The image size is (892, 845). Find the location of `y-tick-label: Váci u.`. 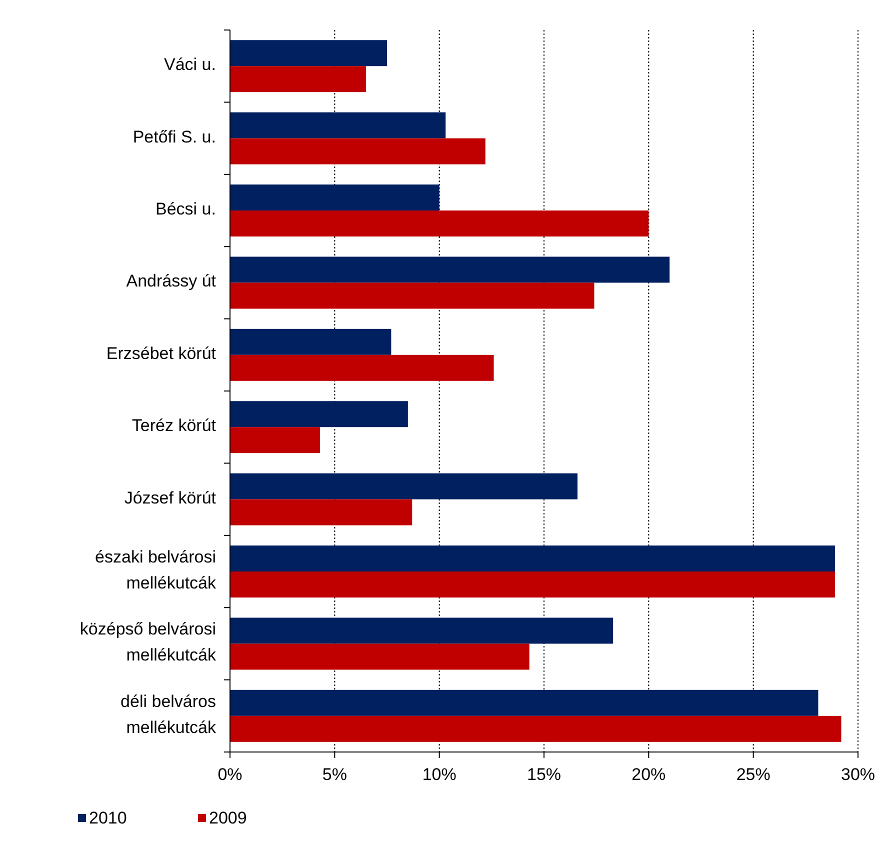

y-tick-label: Váci u. is located at coordinates (190, 65).